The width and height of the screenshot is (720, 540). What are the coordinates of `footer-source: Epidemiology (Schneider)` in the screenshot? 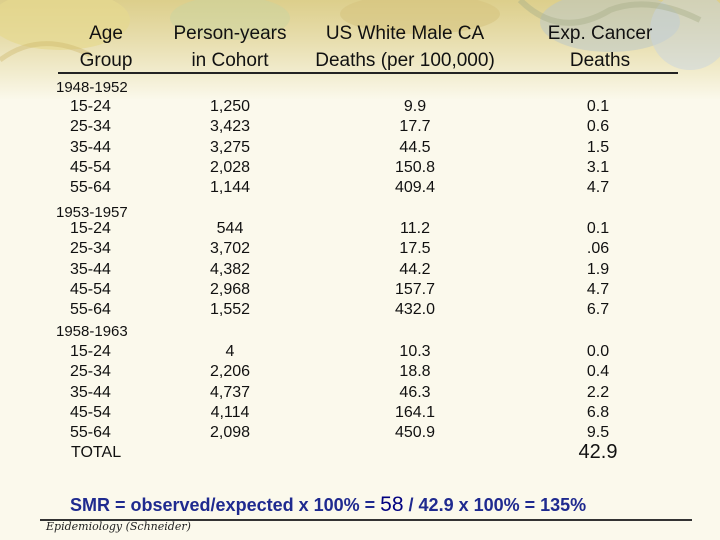 It's located at (118, 526).